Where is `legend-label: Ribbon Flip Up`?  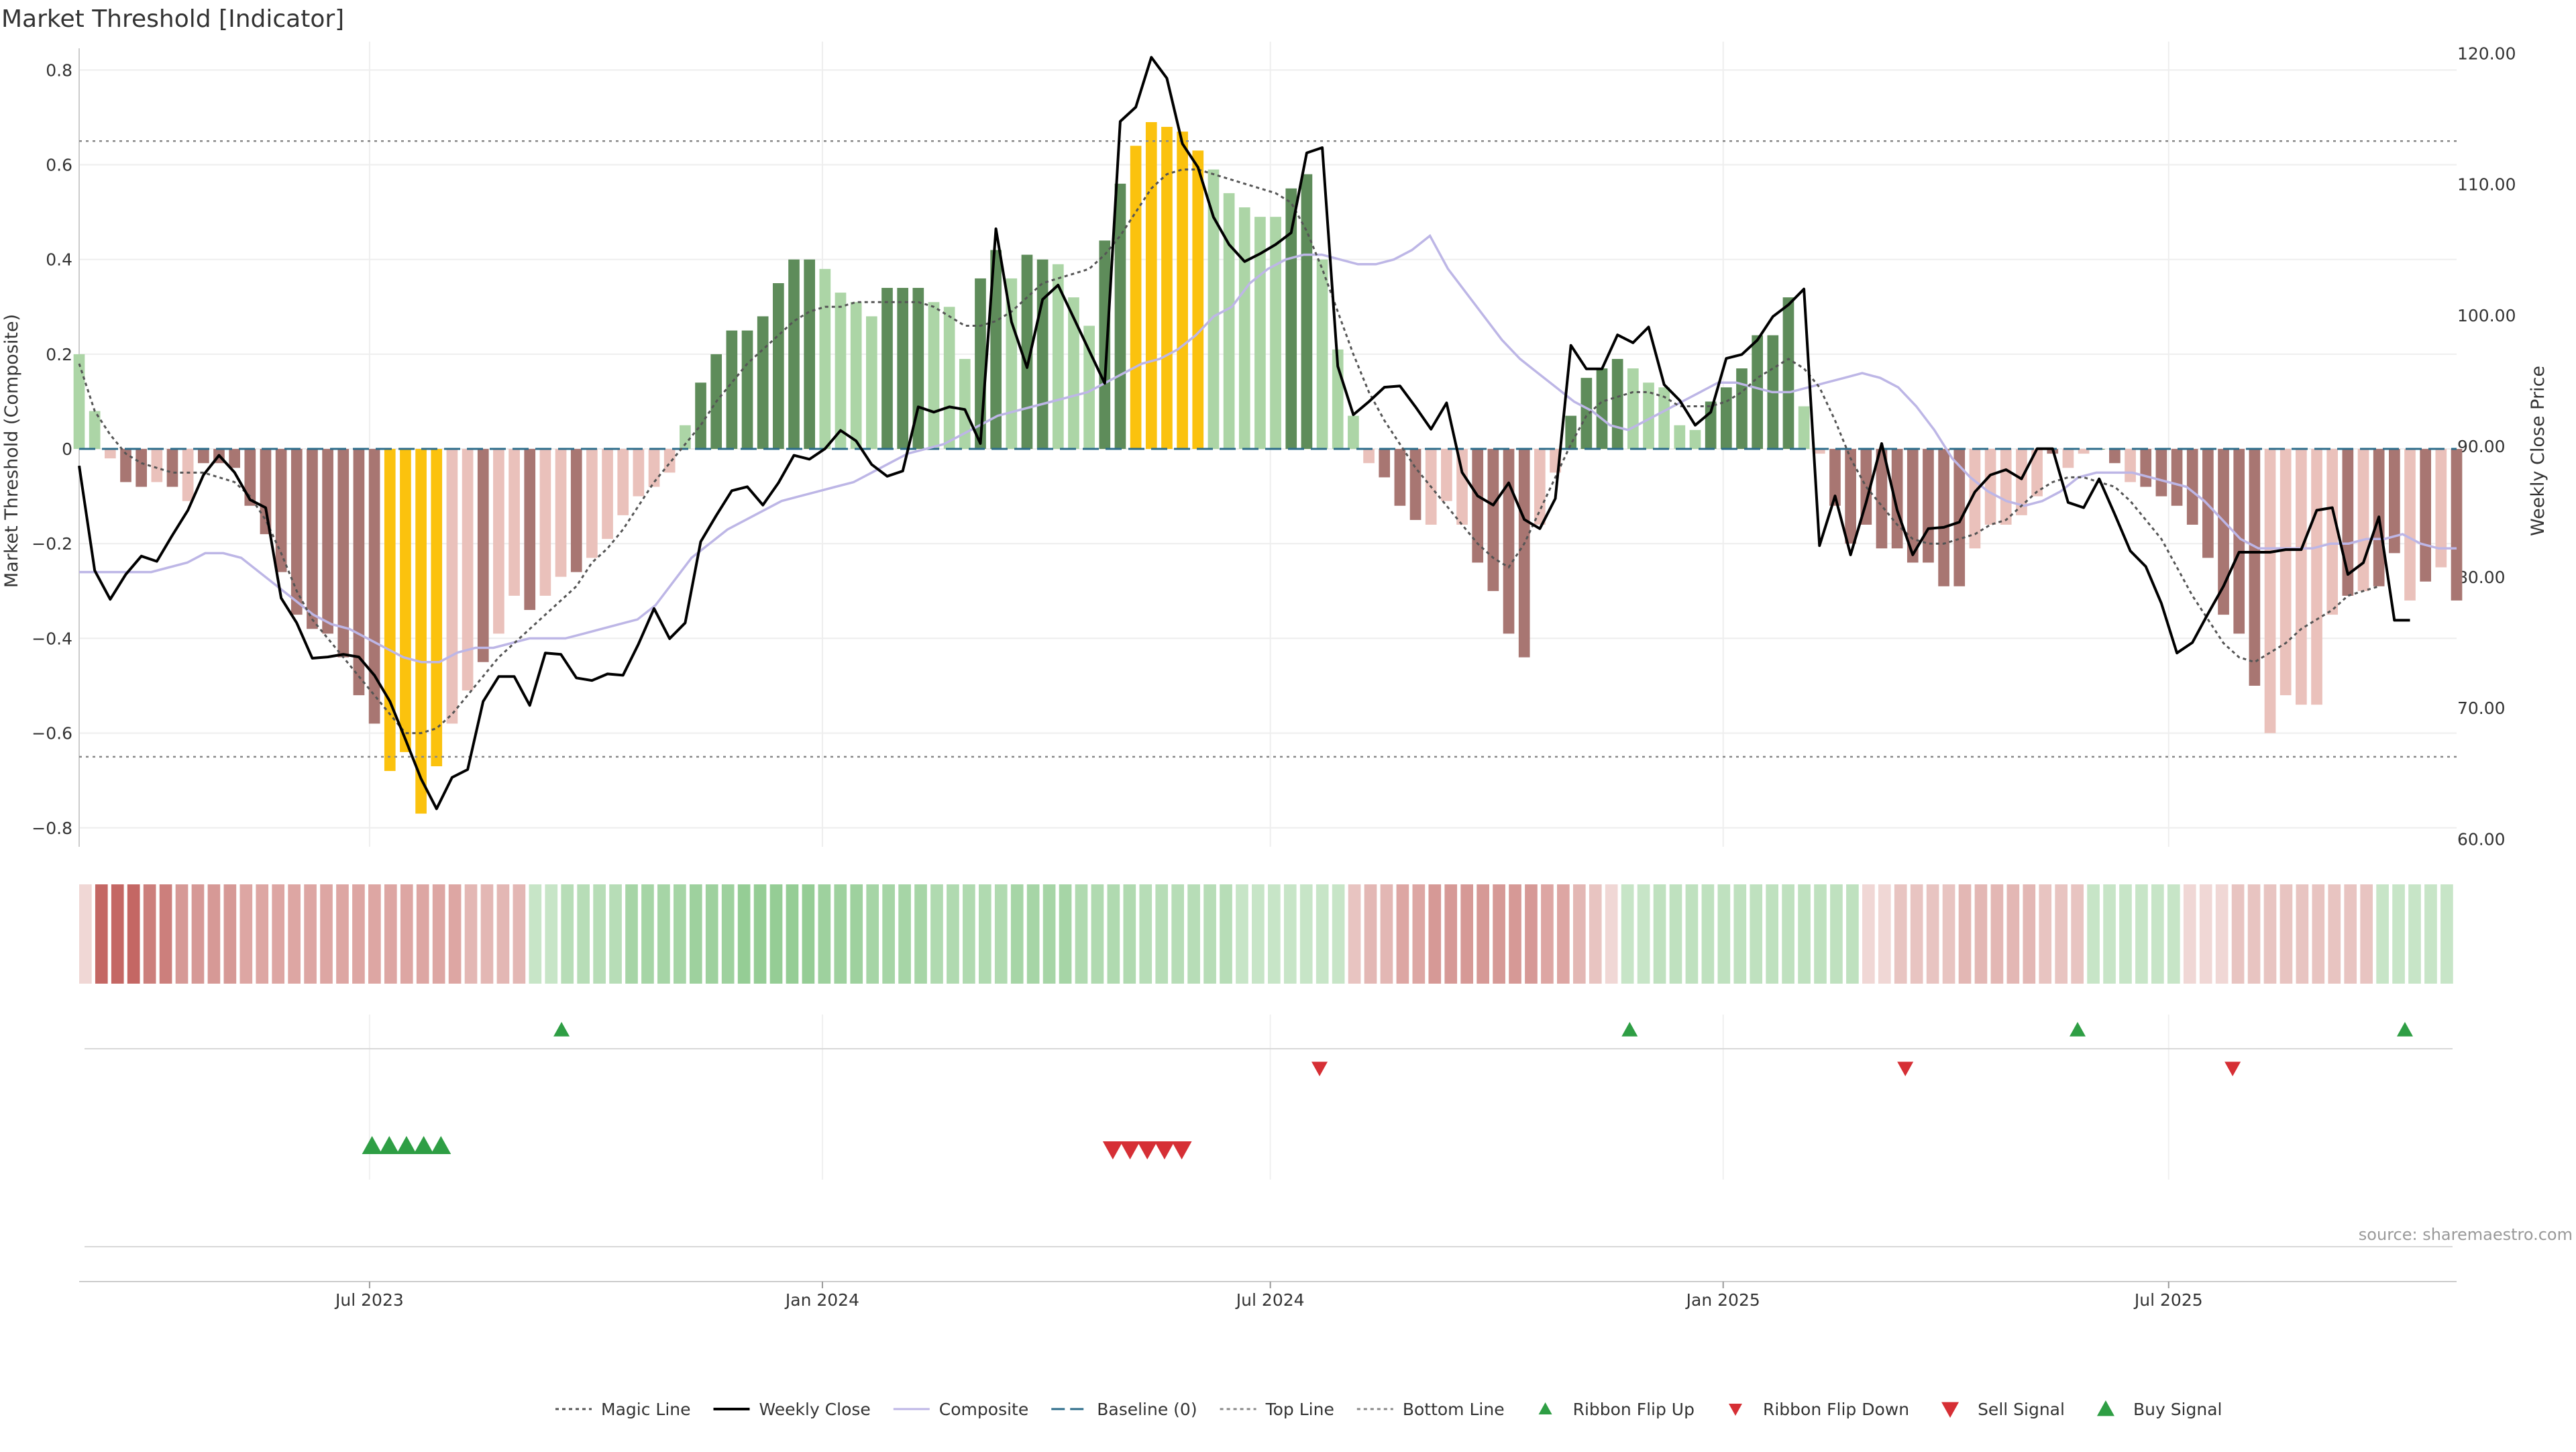
legend-label: Ribbon Flip Up is located at coordinates (1634, 1410).